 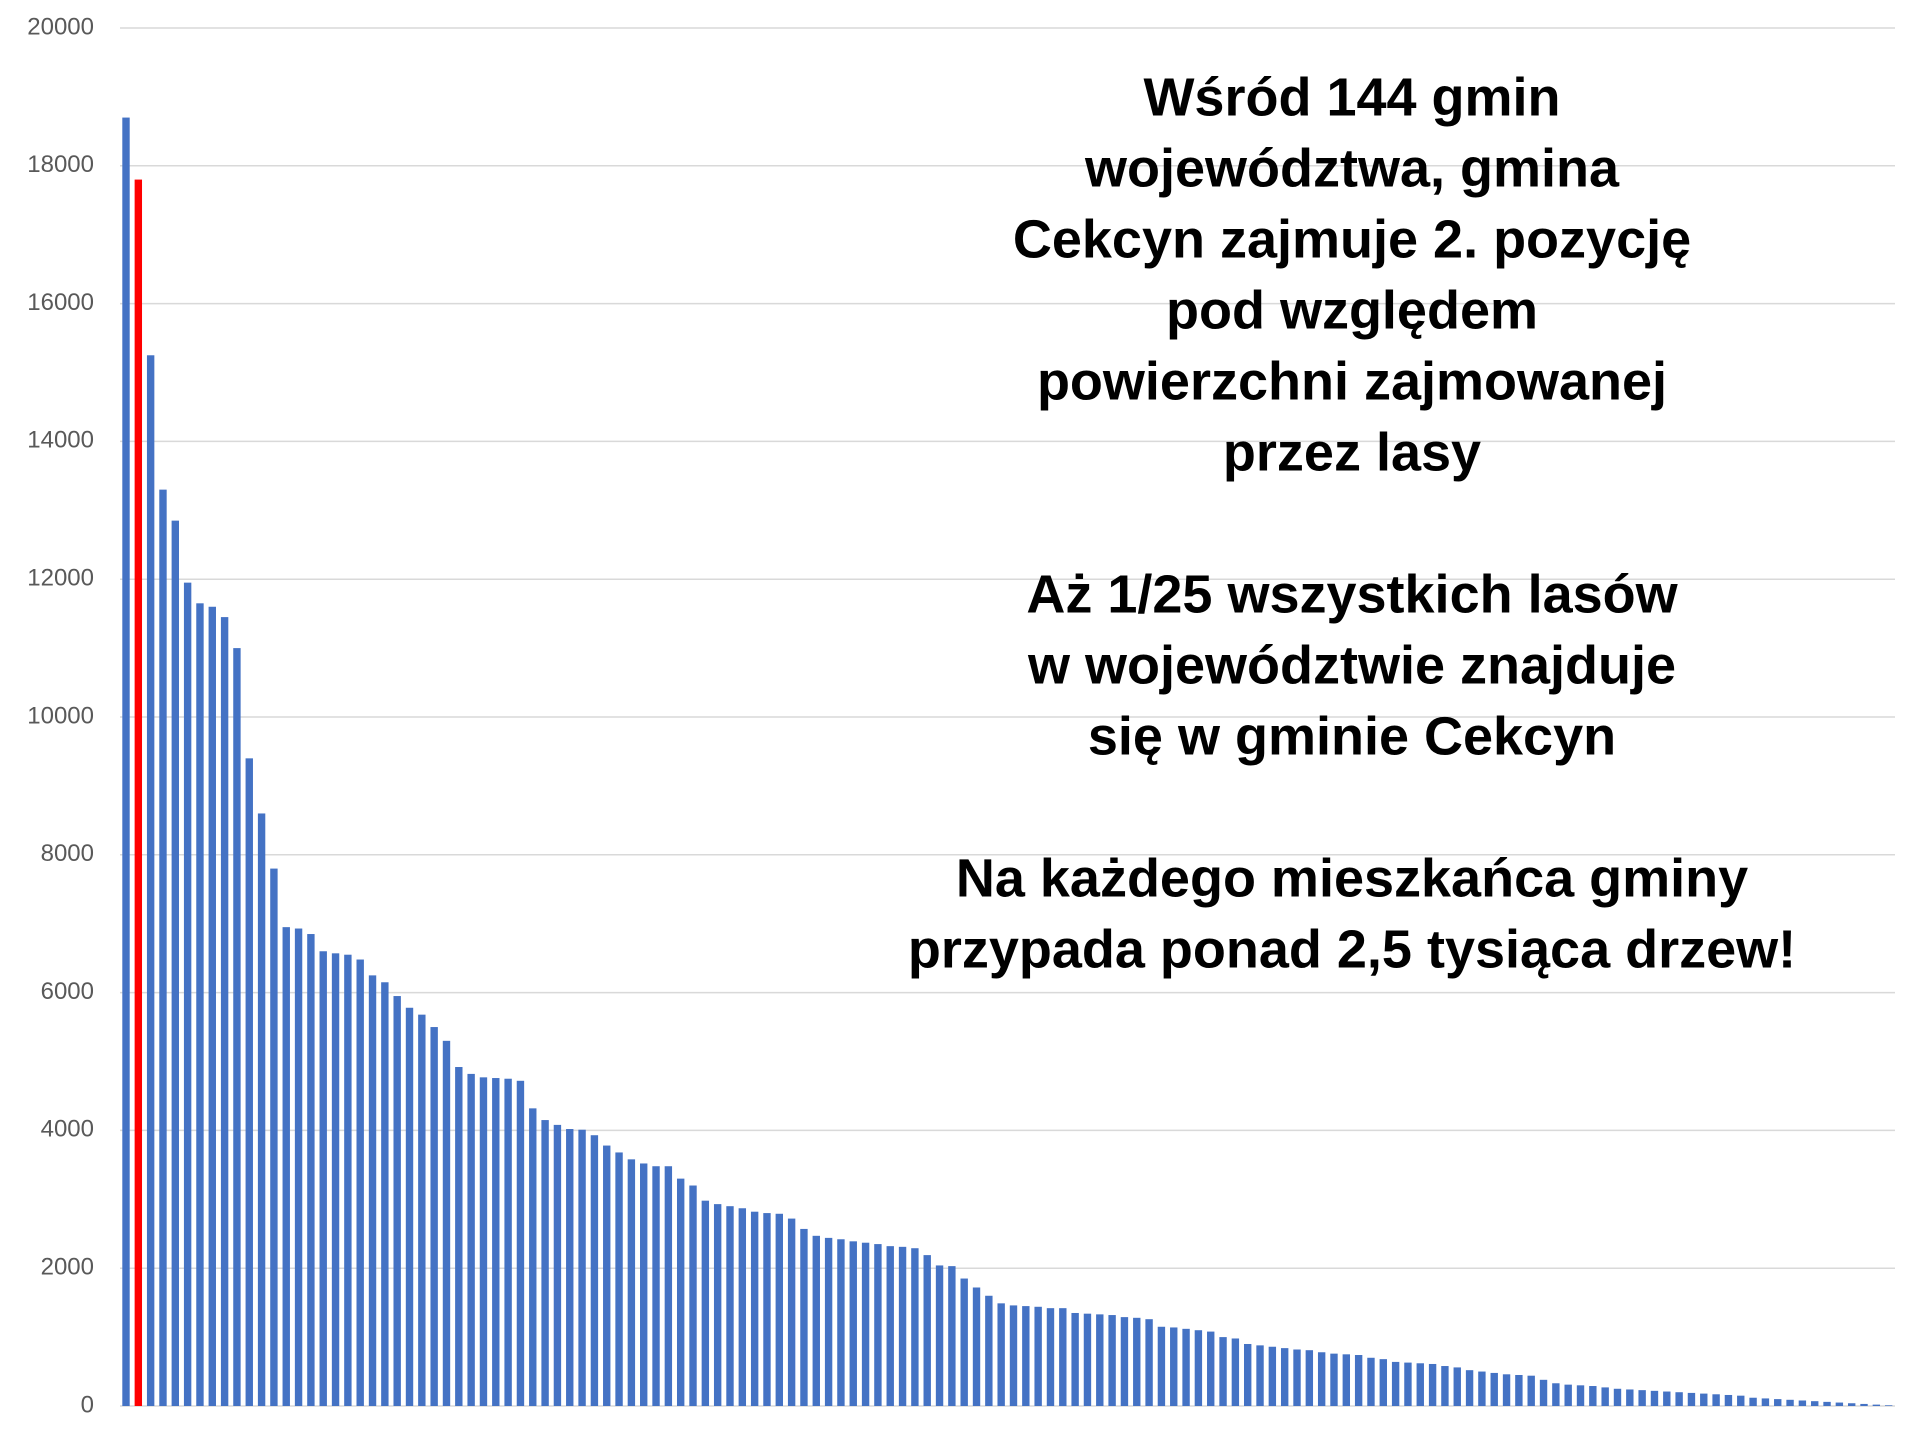 I want to click on y-tick-label: 4000, so click(x=67, y=1129).